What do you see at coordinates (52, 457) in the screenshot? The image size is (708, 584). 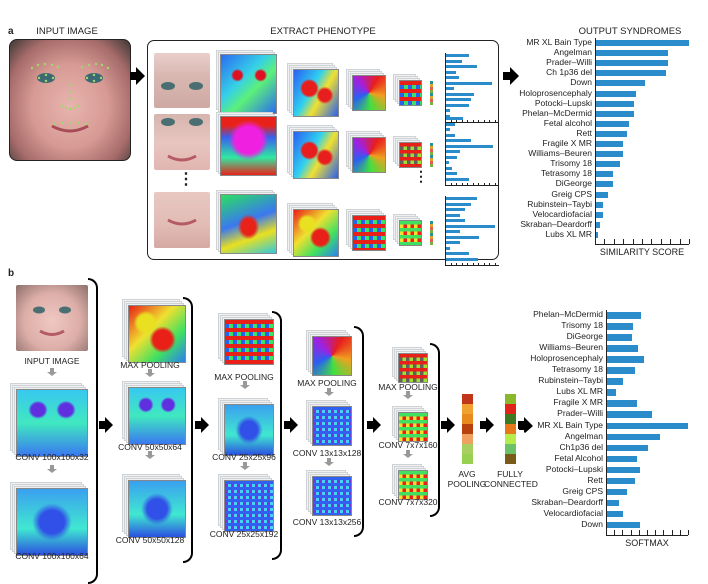 I see `layer-label: CONV 100x100x32` at bounding box center [52, 457].